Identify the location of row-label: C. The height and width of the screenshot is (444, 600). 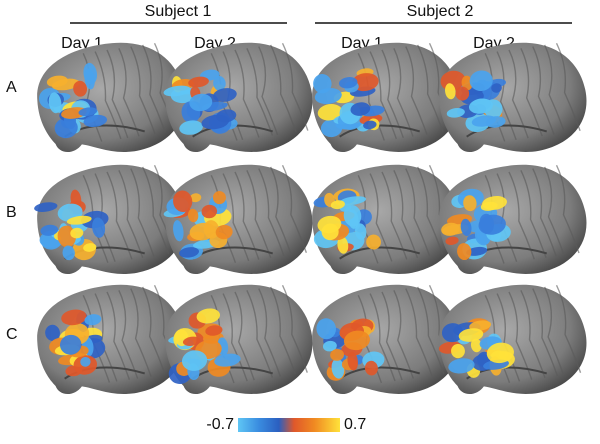
(12, 334).